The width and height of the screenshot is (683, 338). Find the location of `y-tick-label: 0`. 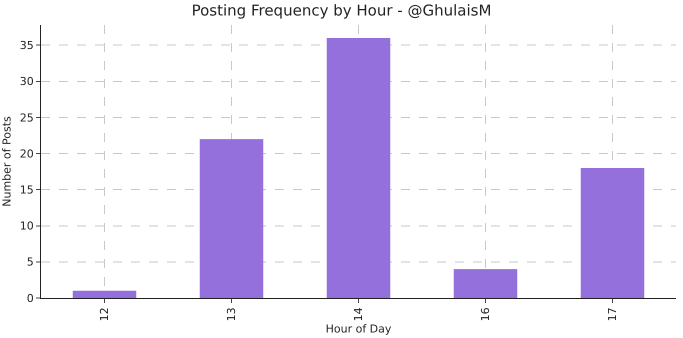

y-tick-label: 0 is located at coordinates (30, 298).